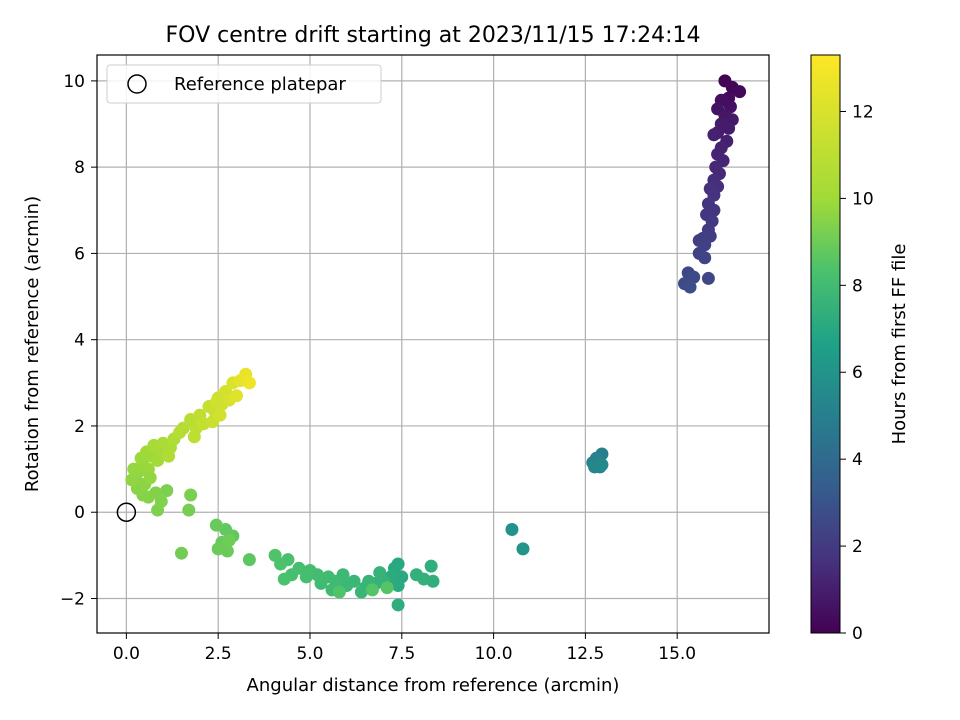 This screenshot has width=960, height=720. Describe the element at coordinates (494, 654) in the screenshot. I see `x-tick-label: 10.0` at that location.